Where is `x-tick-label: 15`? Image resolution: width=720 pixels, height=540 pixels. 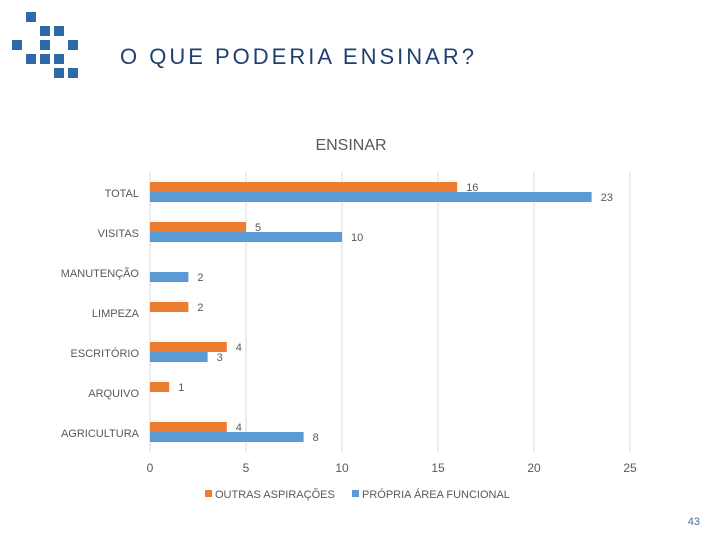 x-tick-label: 15 is located at coordinates (438, 468).